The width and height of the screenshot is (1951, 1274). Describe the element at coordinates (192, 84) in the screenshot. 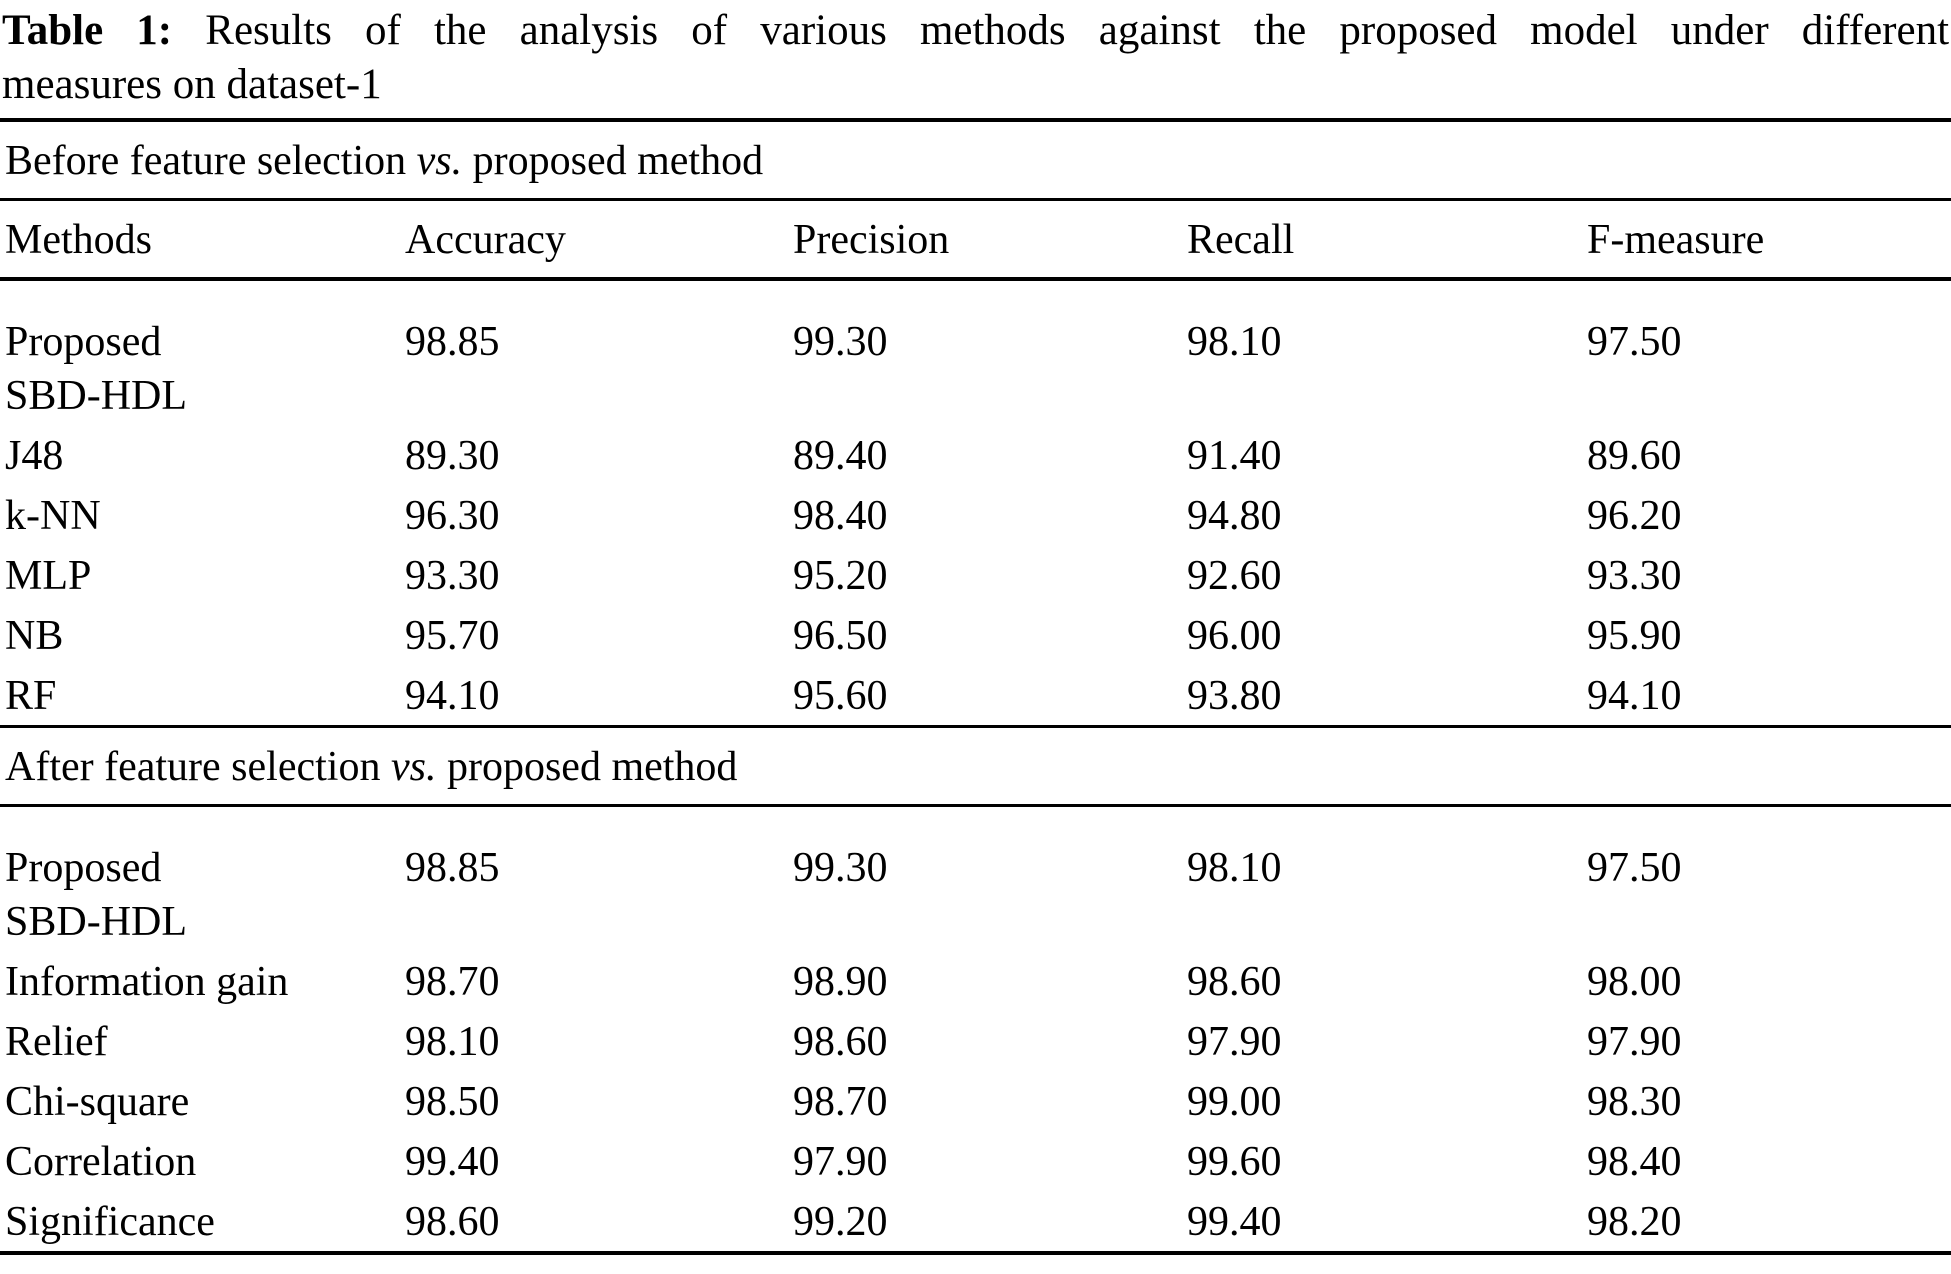

I see `caption-line-2: measures on dataset-1` at that location.